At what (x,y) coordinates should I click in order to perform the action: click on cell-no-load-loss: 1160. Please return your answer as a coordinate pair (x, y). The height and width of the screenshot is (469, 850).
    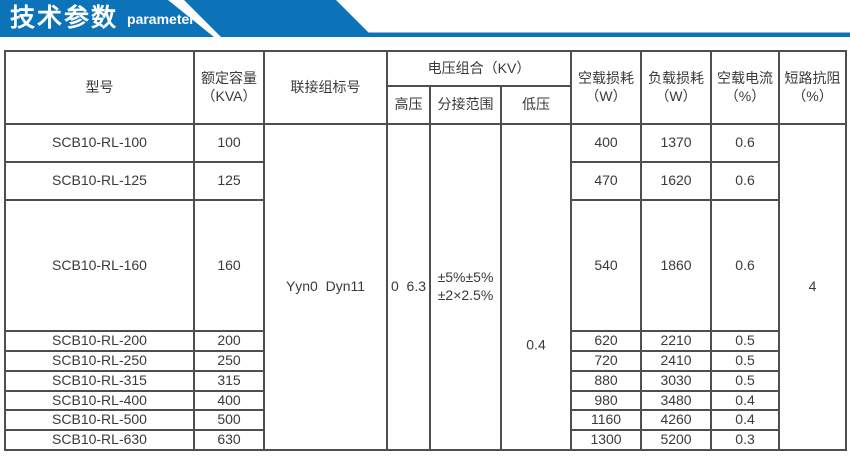
    Looking at the image, I should click on (606, 420).